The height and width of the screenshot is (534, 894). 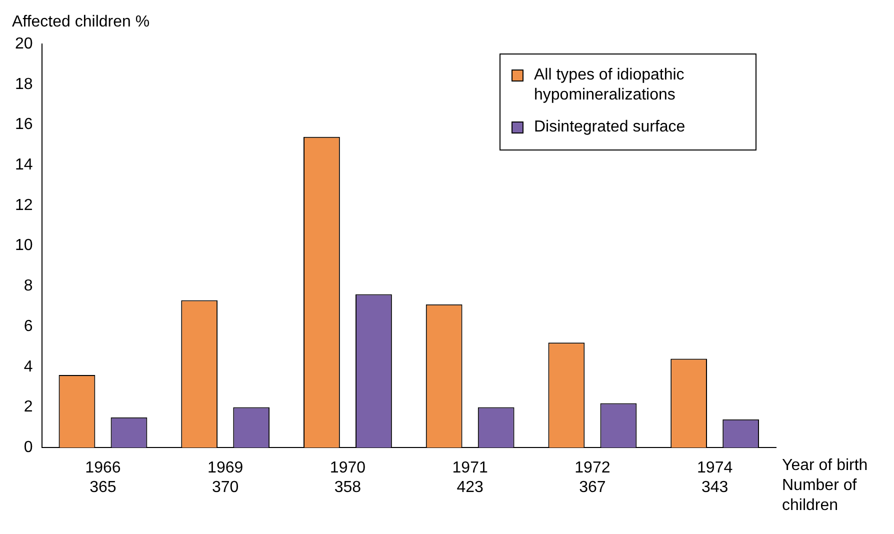 What do you see at coordinates (28, 447) in the screenshot?
I see `y-tick-label: 0` at bounding box center [28, 447].